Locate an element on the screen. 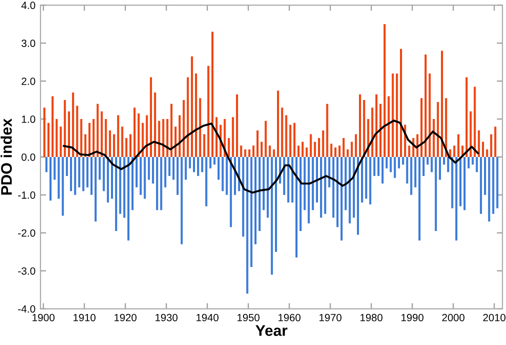 The image size is (506, 345). x-tick-label: 1930 is located at coordinates (167, 318).